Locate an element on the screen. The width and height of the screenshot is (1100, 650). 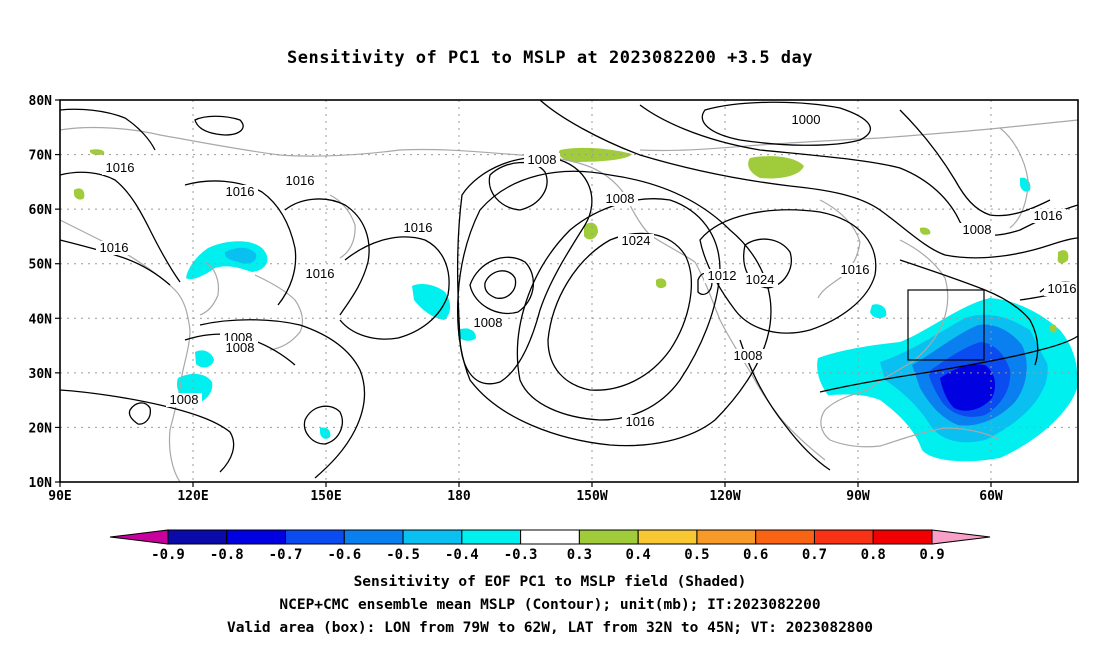
coast-gulf is located at coordinates (850, 418).